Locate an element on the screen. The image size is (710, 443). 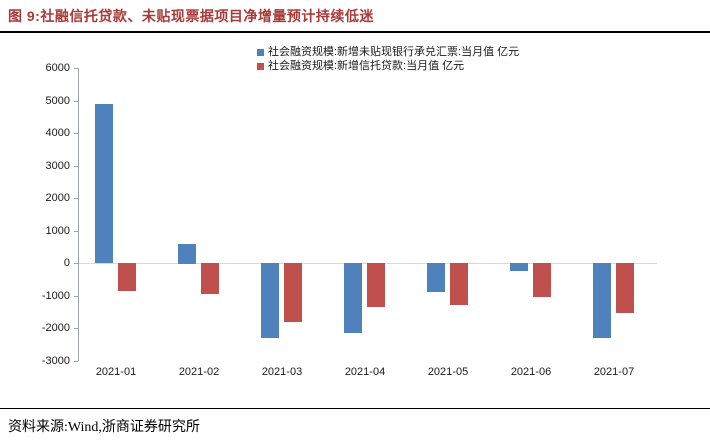
y-tick-label: 4000 is located at coordinates (57, 133).